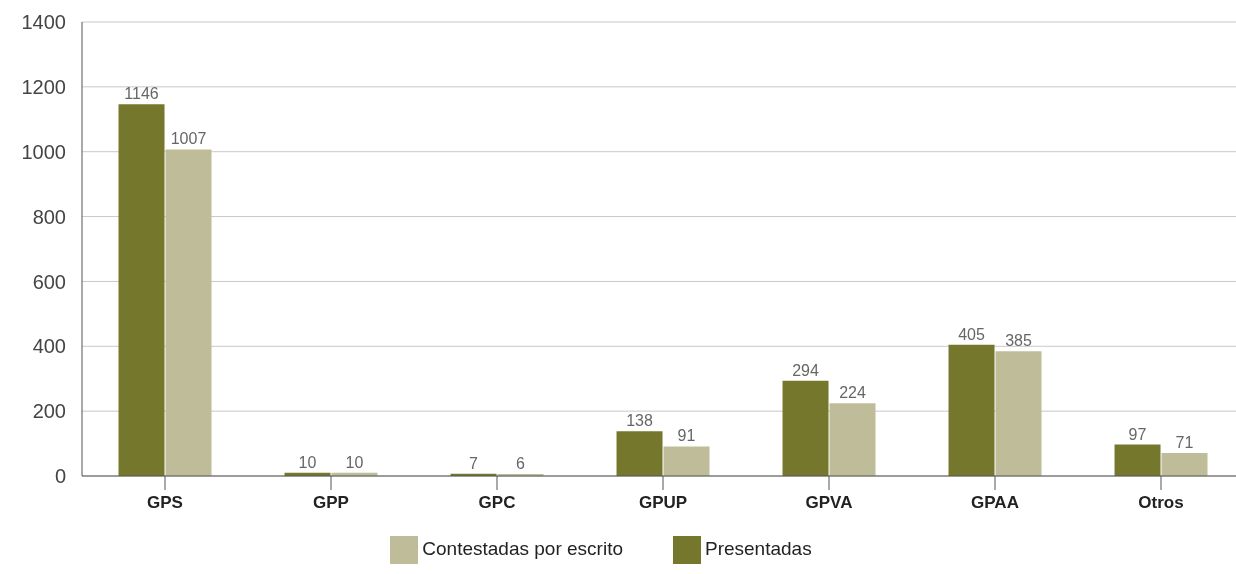  I want to click on y-tick-label: 200, so click(49, 411).